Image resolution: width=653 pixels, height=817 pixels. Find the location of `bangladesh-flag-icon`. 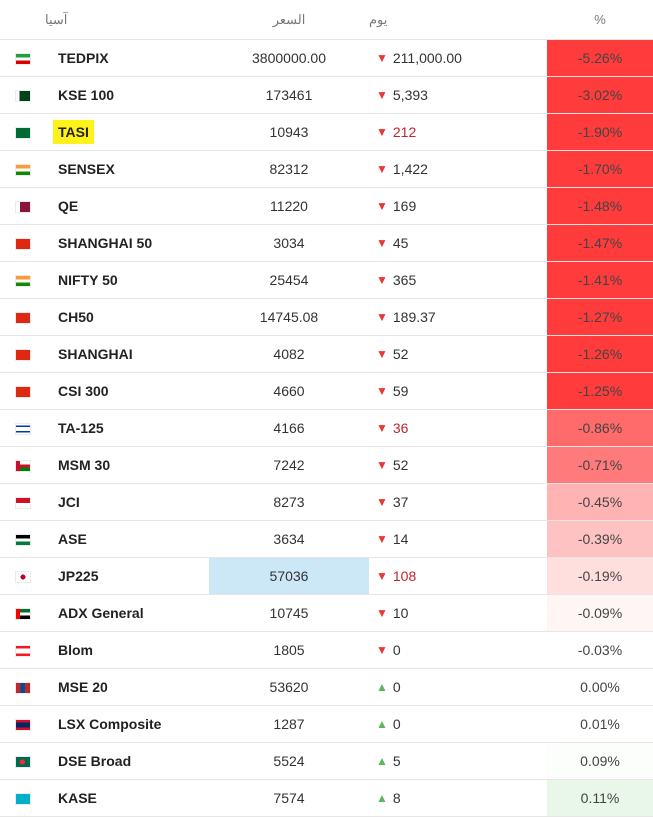

bangladesh-flag-icon is located at coordinates (22, 762).